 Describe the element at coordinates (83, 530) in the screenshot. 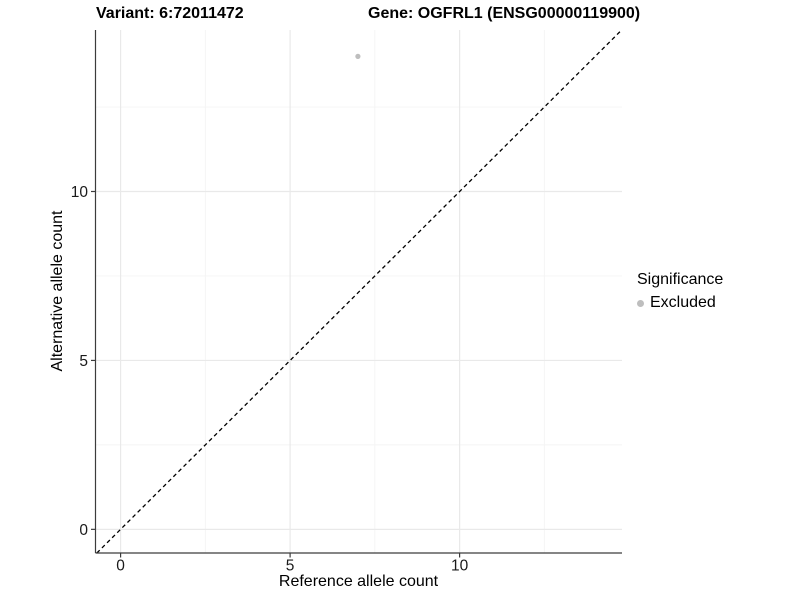

I see `y-tick-label: 0` at that location.